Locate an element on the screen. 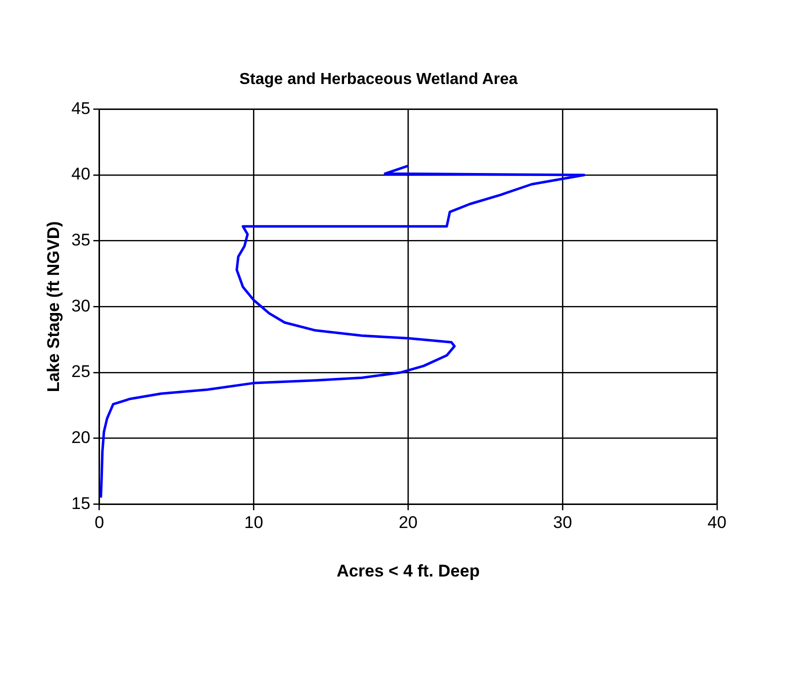  y-tick-label: 20 is located at coordinates (80, 438).